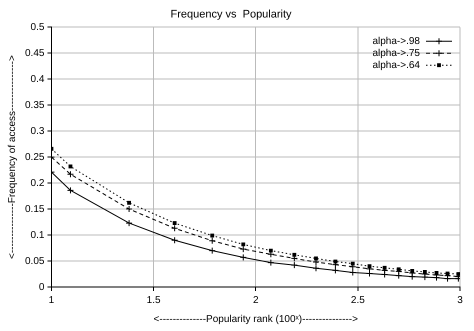  Describe the element at coordinates (12, 157) in the screenshot. I see `y-axis-title: <---------------Frequency of access--------------->` at that location.